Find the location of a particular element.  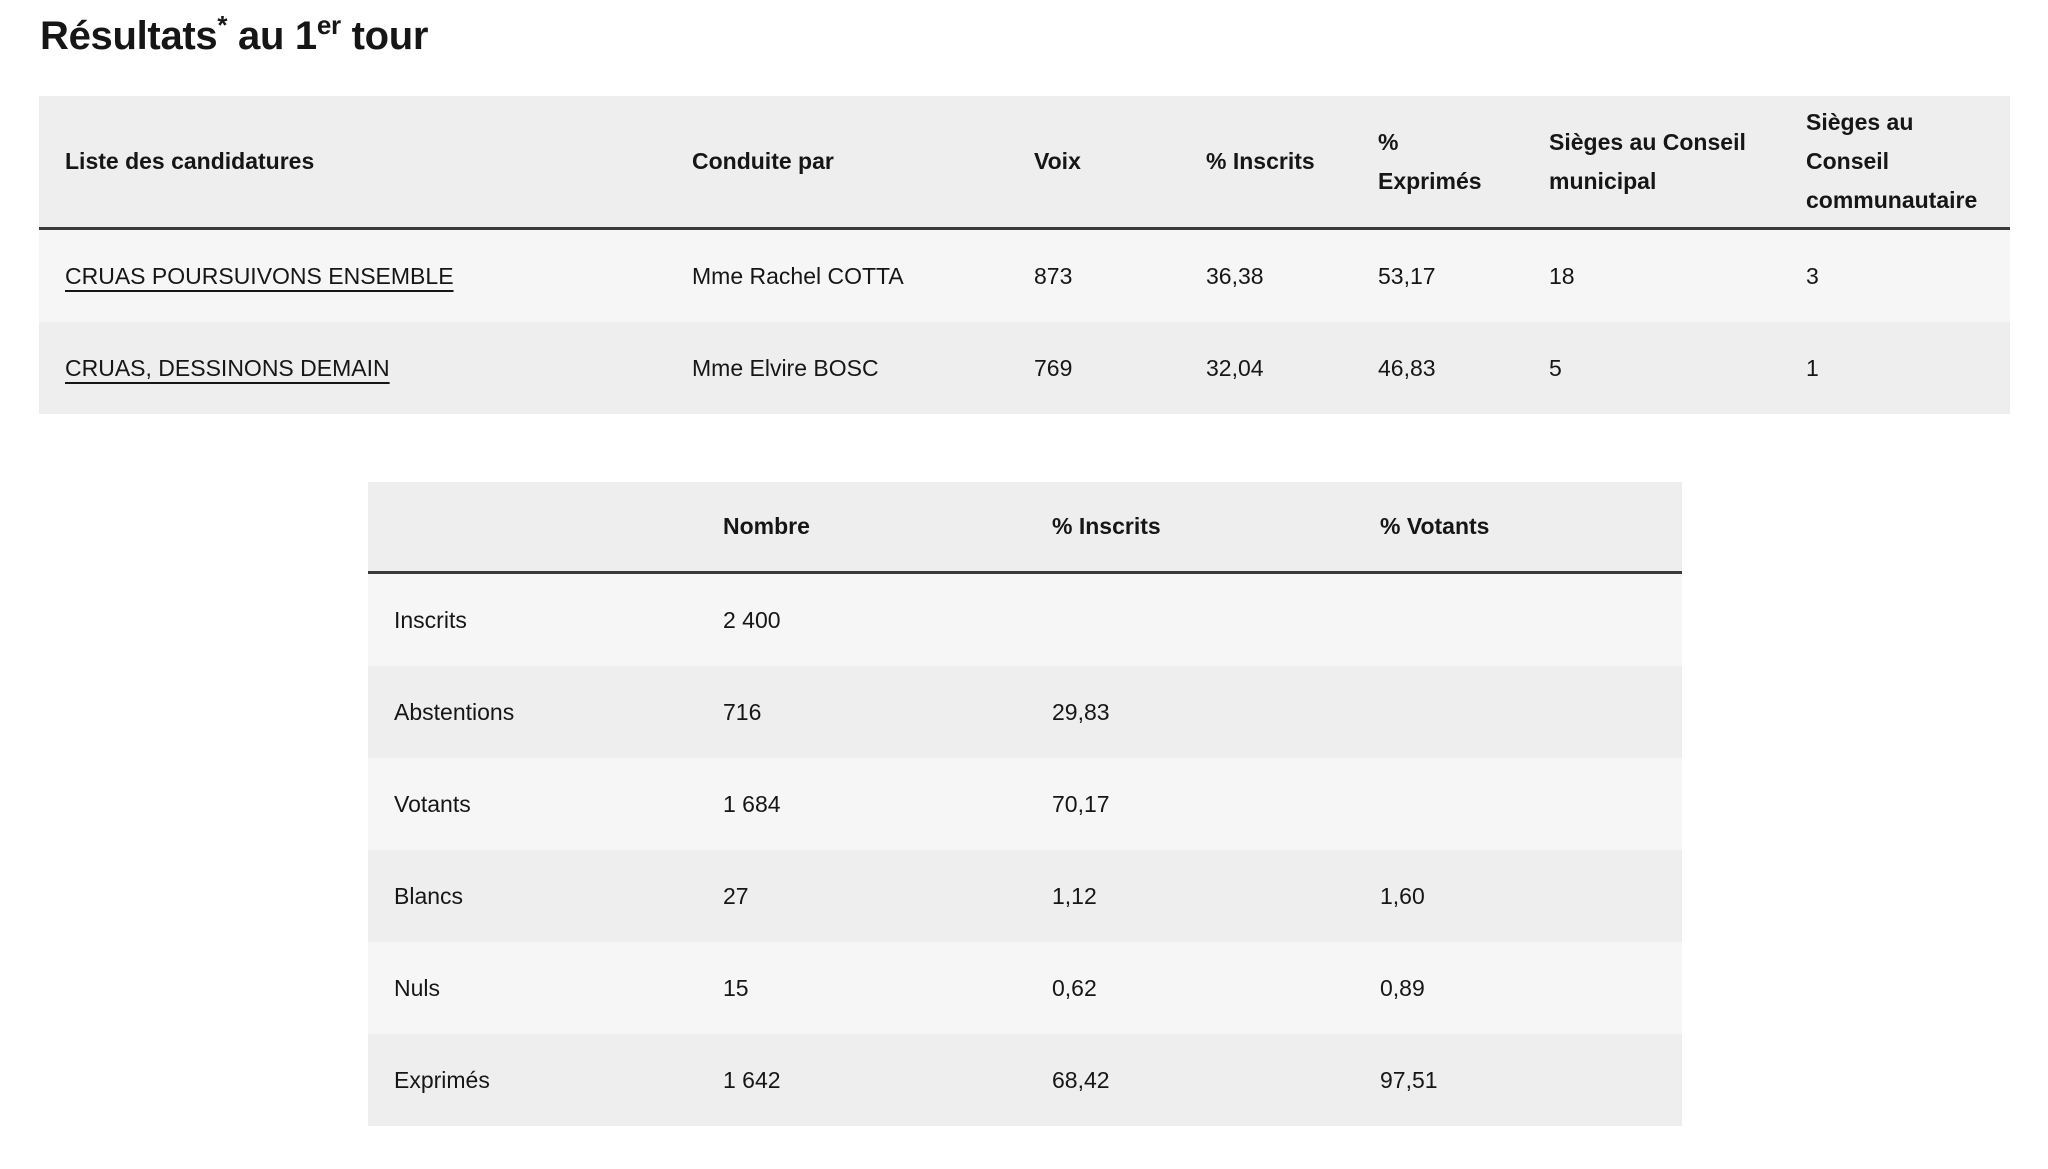

page-title: Résultats* au 1er tour is located at coordinates (234, 34).